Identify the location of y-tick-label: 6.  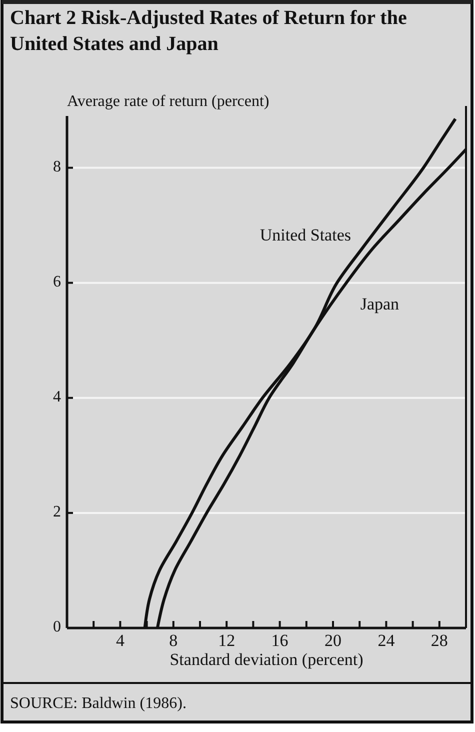
(57, 282).